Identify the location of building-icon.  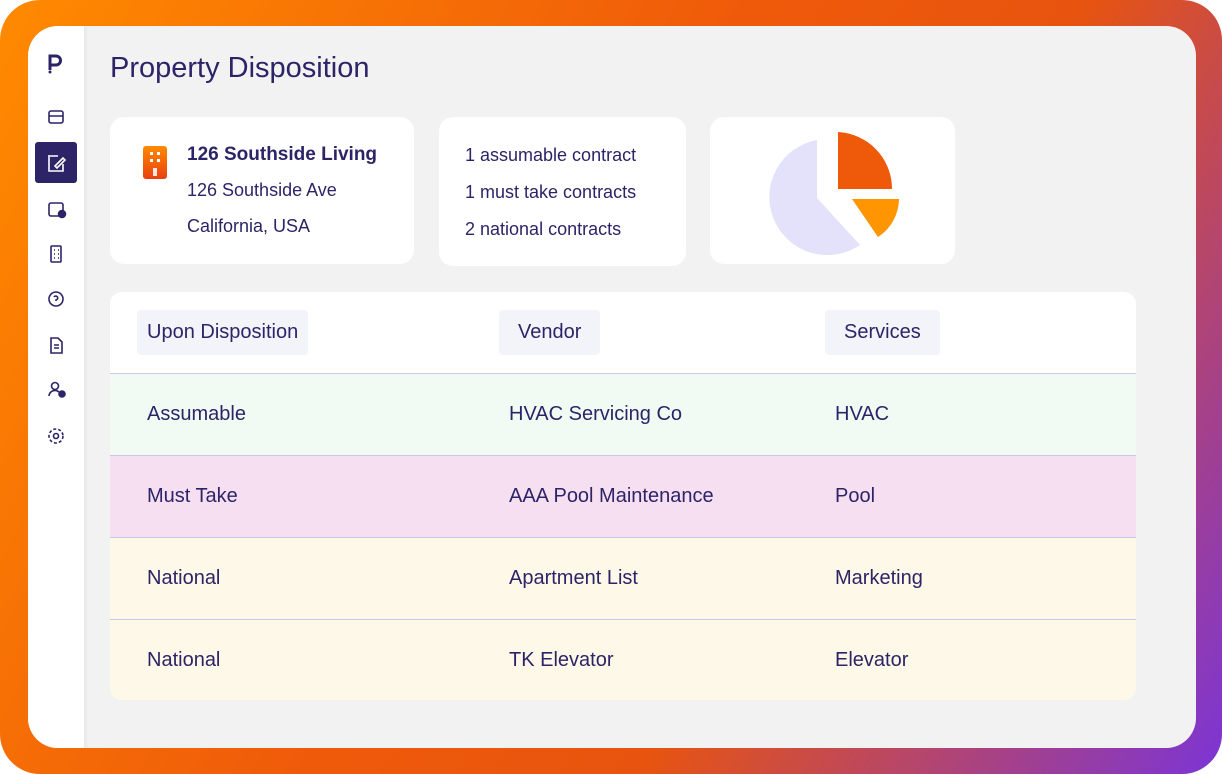
(155, 162).